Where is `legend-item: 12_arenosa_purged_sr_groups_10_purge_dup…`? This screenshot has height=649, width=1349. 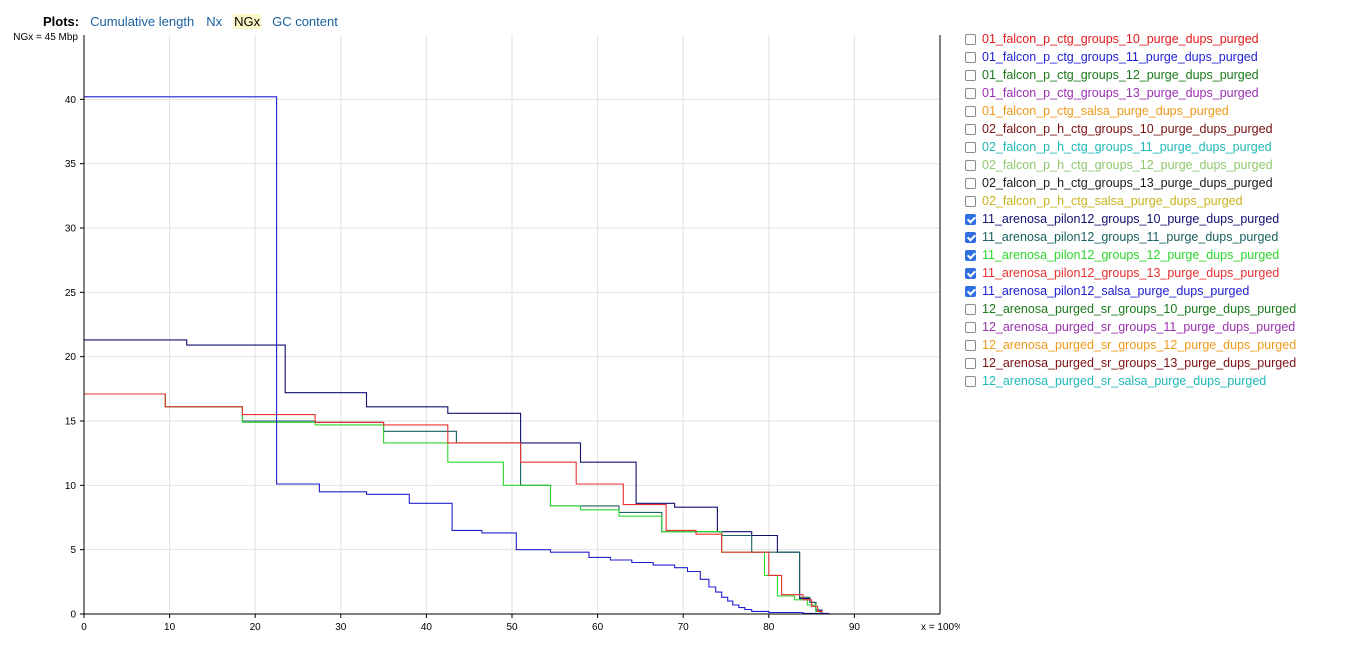
legend-item: 12_arenosa_purged_sr_groups_10_purge_dup… is located at coordinates (1154, 309).